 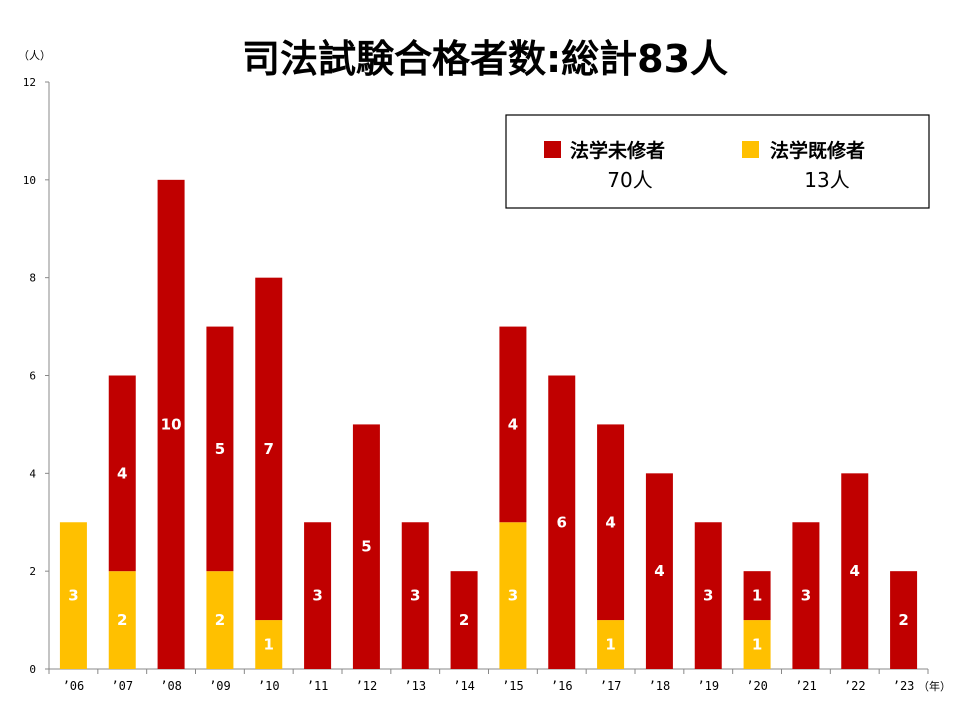 I want to click on x-tick-label: ’20, so click(x=757, y=686).